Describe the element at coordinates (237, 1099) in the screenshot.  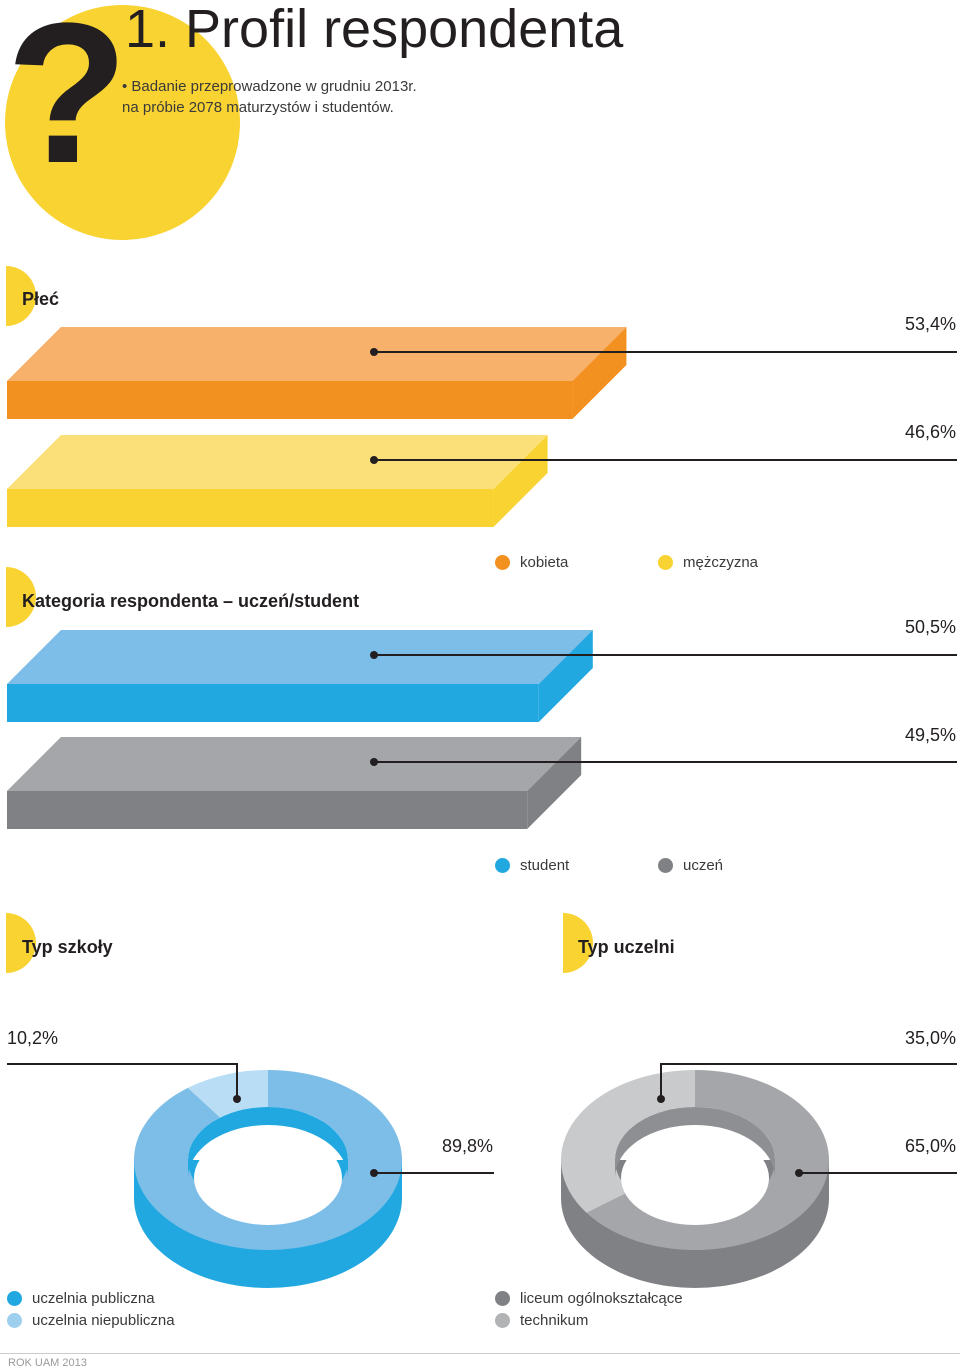
I see `leader-niepubliczna-dot` at that location.